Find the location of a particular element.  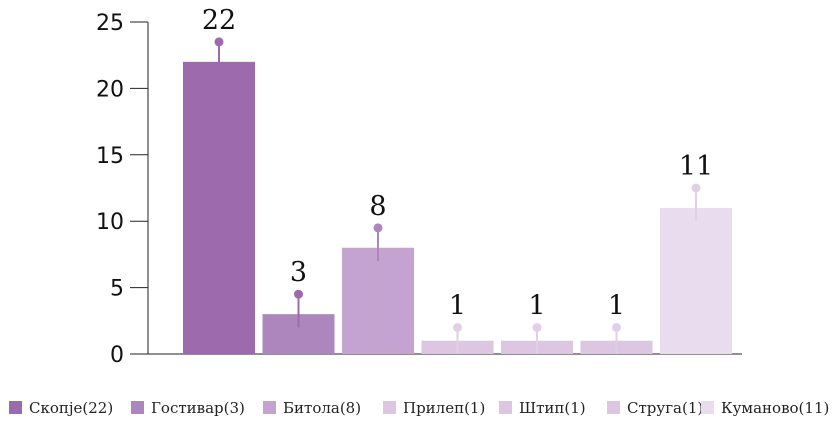

y-tick-label: 0 is located at coordinates (117, 355).